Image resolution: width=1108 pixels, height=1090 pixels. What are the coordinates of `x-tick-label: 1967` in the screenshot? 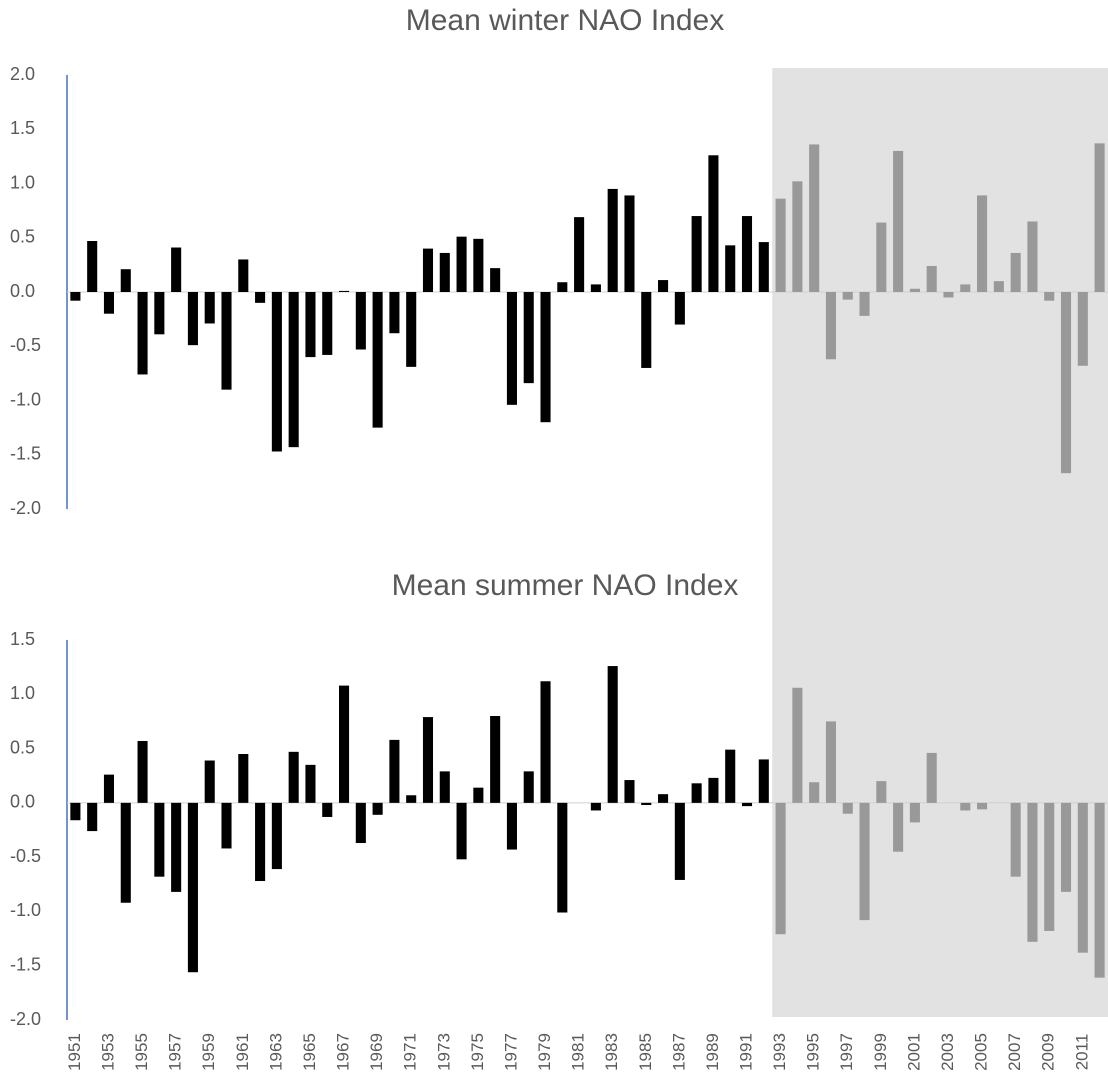 It's located at (343, 1052).